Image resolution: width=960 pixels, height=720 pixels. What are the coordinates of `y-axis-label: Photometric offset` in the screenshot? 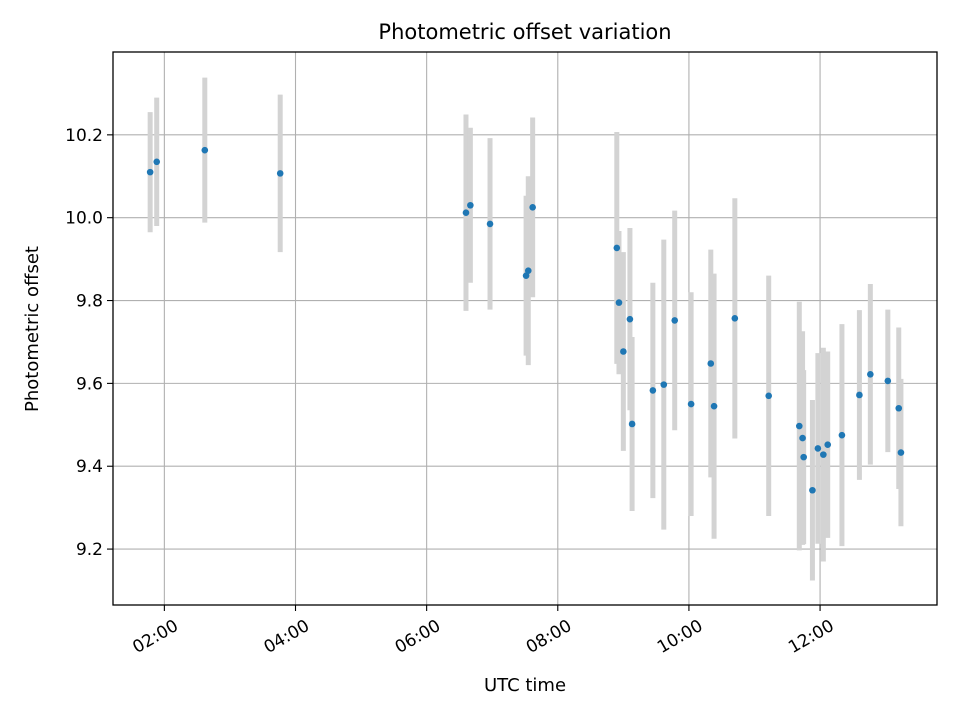 It's located at (32, 329).